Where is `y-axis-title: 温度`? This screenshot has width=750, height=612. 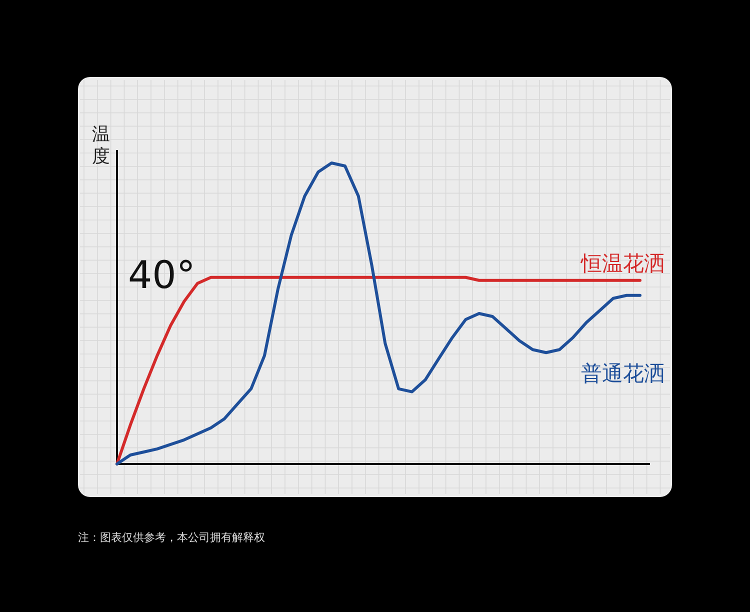 y-axis-title: 温度 is located at coordinates (101, 145).